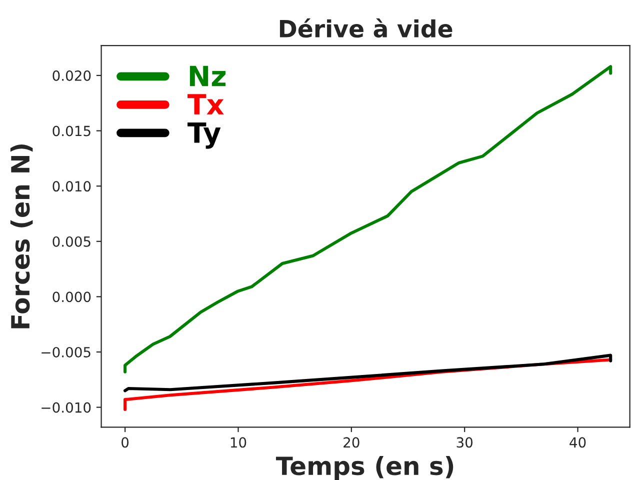 The height and width of the screenshot is (480, 633). I want to click on y-tick-label: 0.020, so click(71, 75).